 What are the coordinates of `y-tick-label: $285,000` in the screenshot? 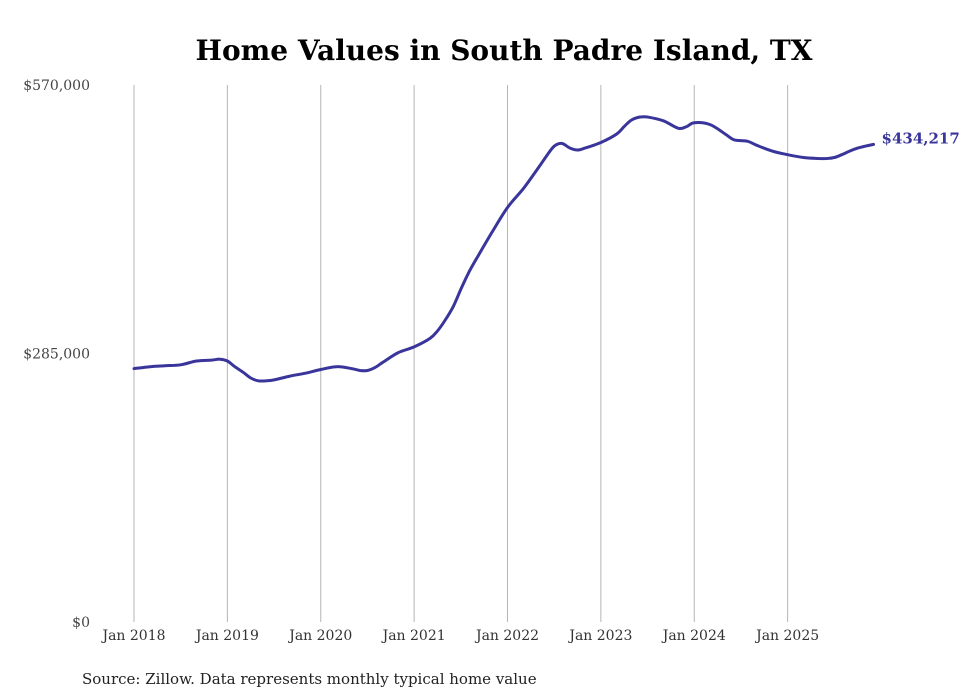 It's located at (56, 355).